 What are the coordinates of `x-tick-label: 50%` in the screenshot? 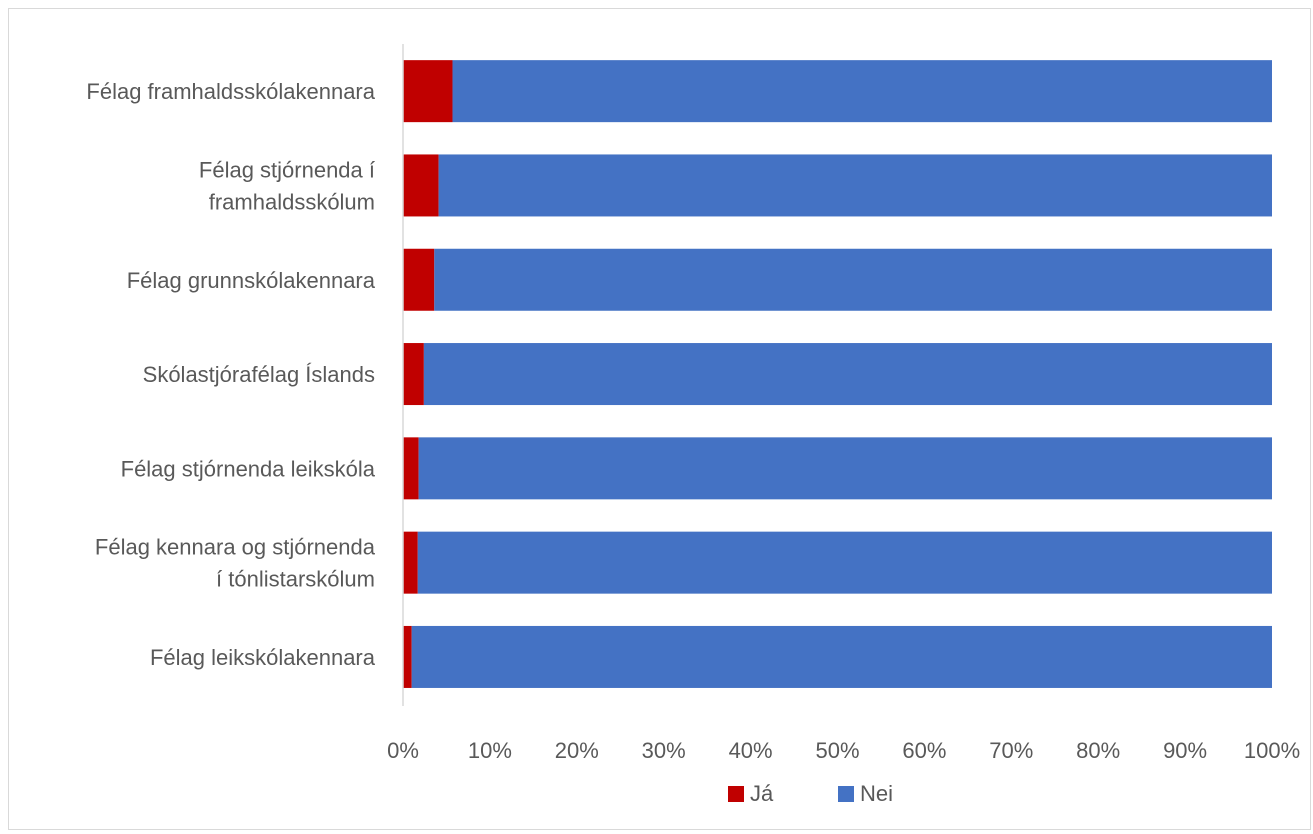 It's located at (837, 750).